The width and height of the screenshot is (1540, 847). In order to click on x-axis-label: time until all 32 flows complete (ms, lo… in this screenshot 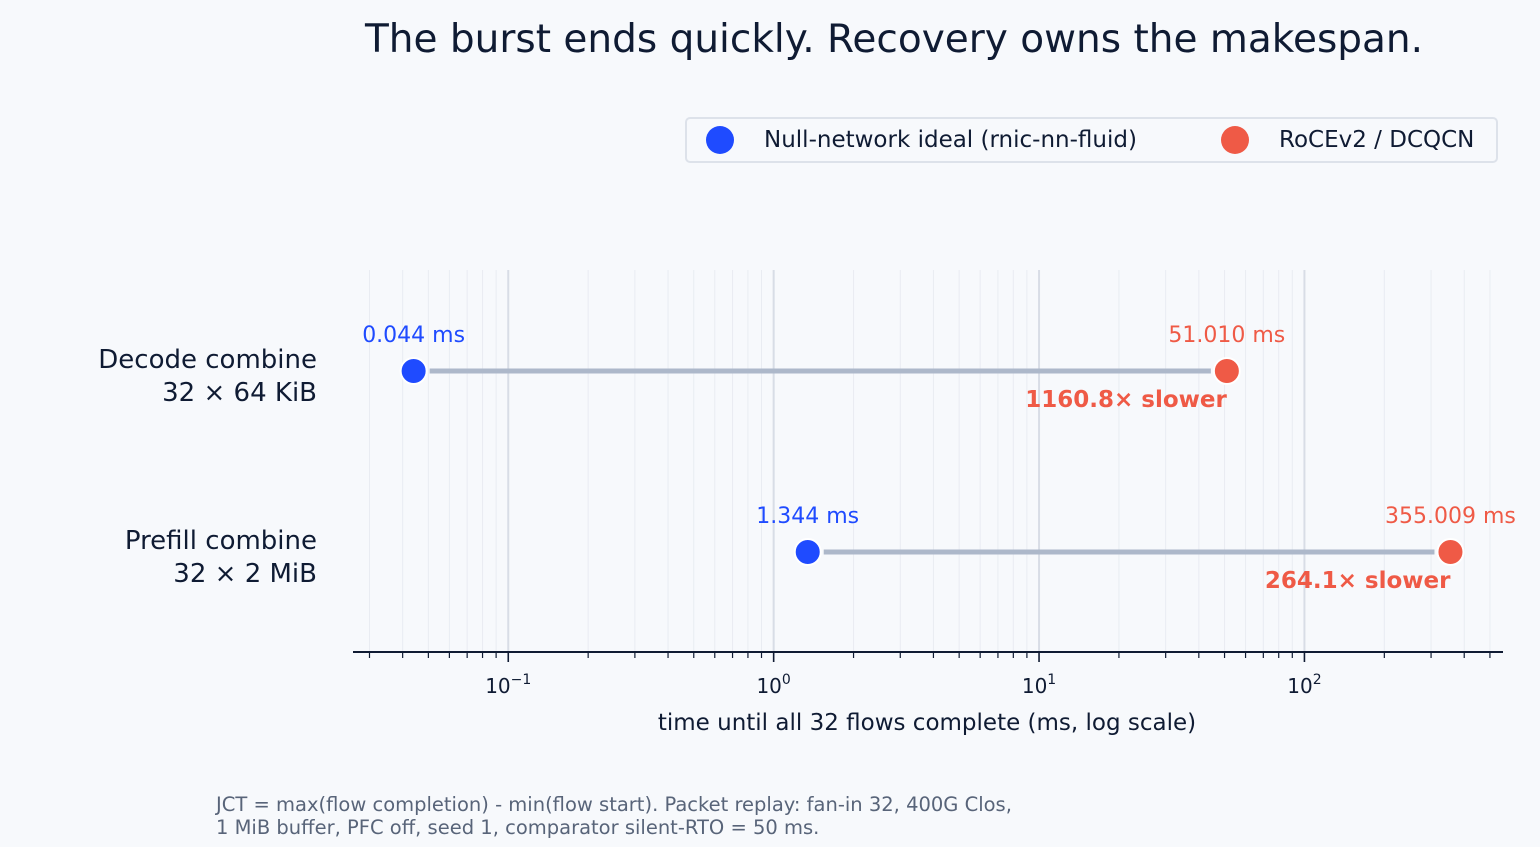, I will do `click(927, 723)`.